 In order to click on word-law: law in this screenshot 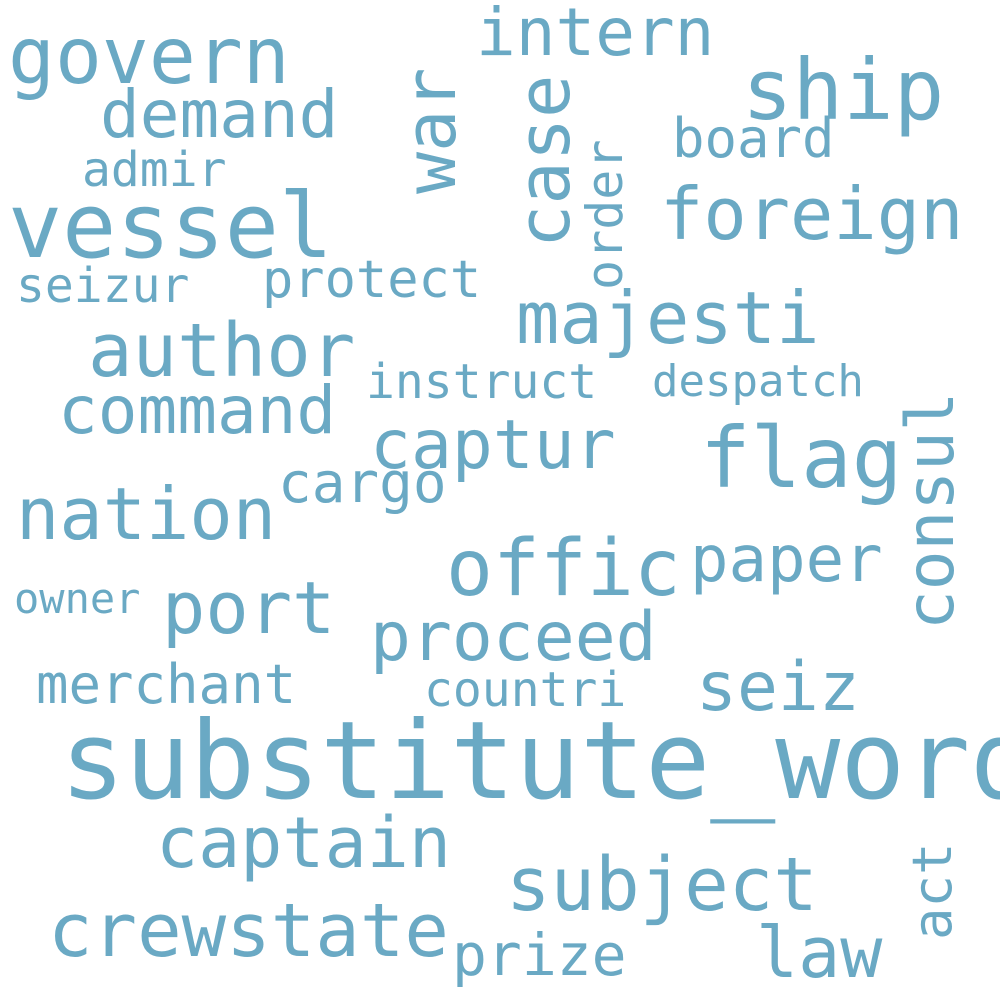, I will do `click(819, 953)`.